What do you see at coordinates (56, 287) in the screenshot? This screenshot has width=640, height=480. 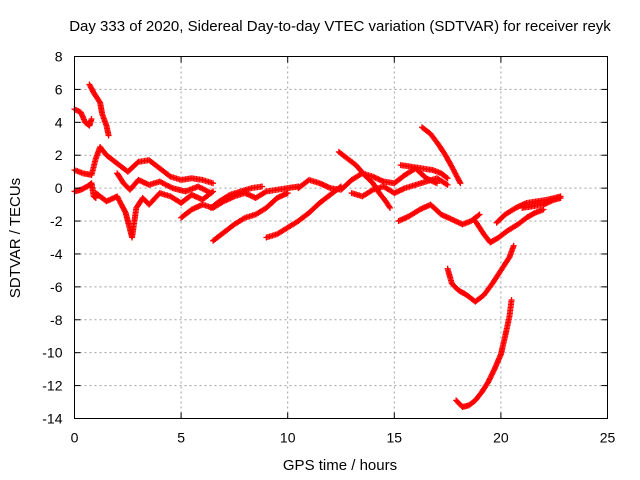 I see `y-tick-label: -6` at bounding box center [56, 287].